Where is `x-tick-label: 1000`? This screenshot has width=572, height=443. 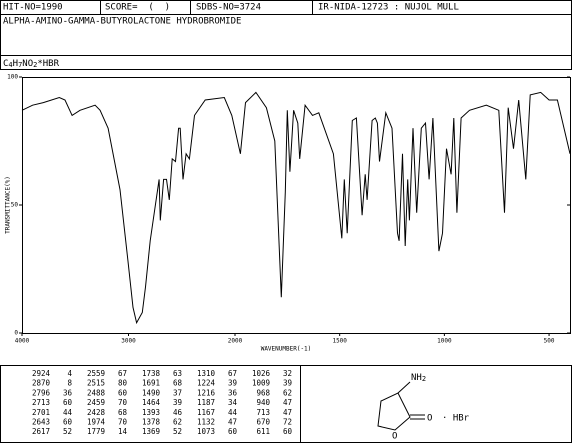 x-tick-label: 1000 is located at coordinates (444, 341).